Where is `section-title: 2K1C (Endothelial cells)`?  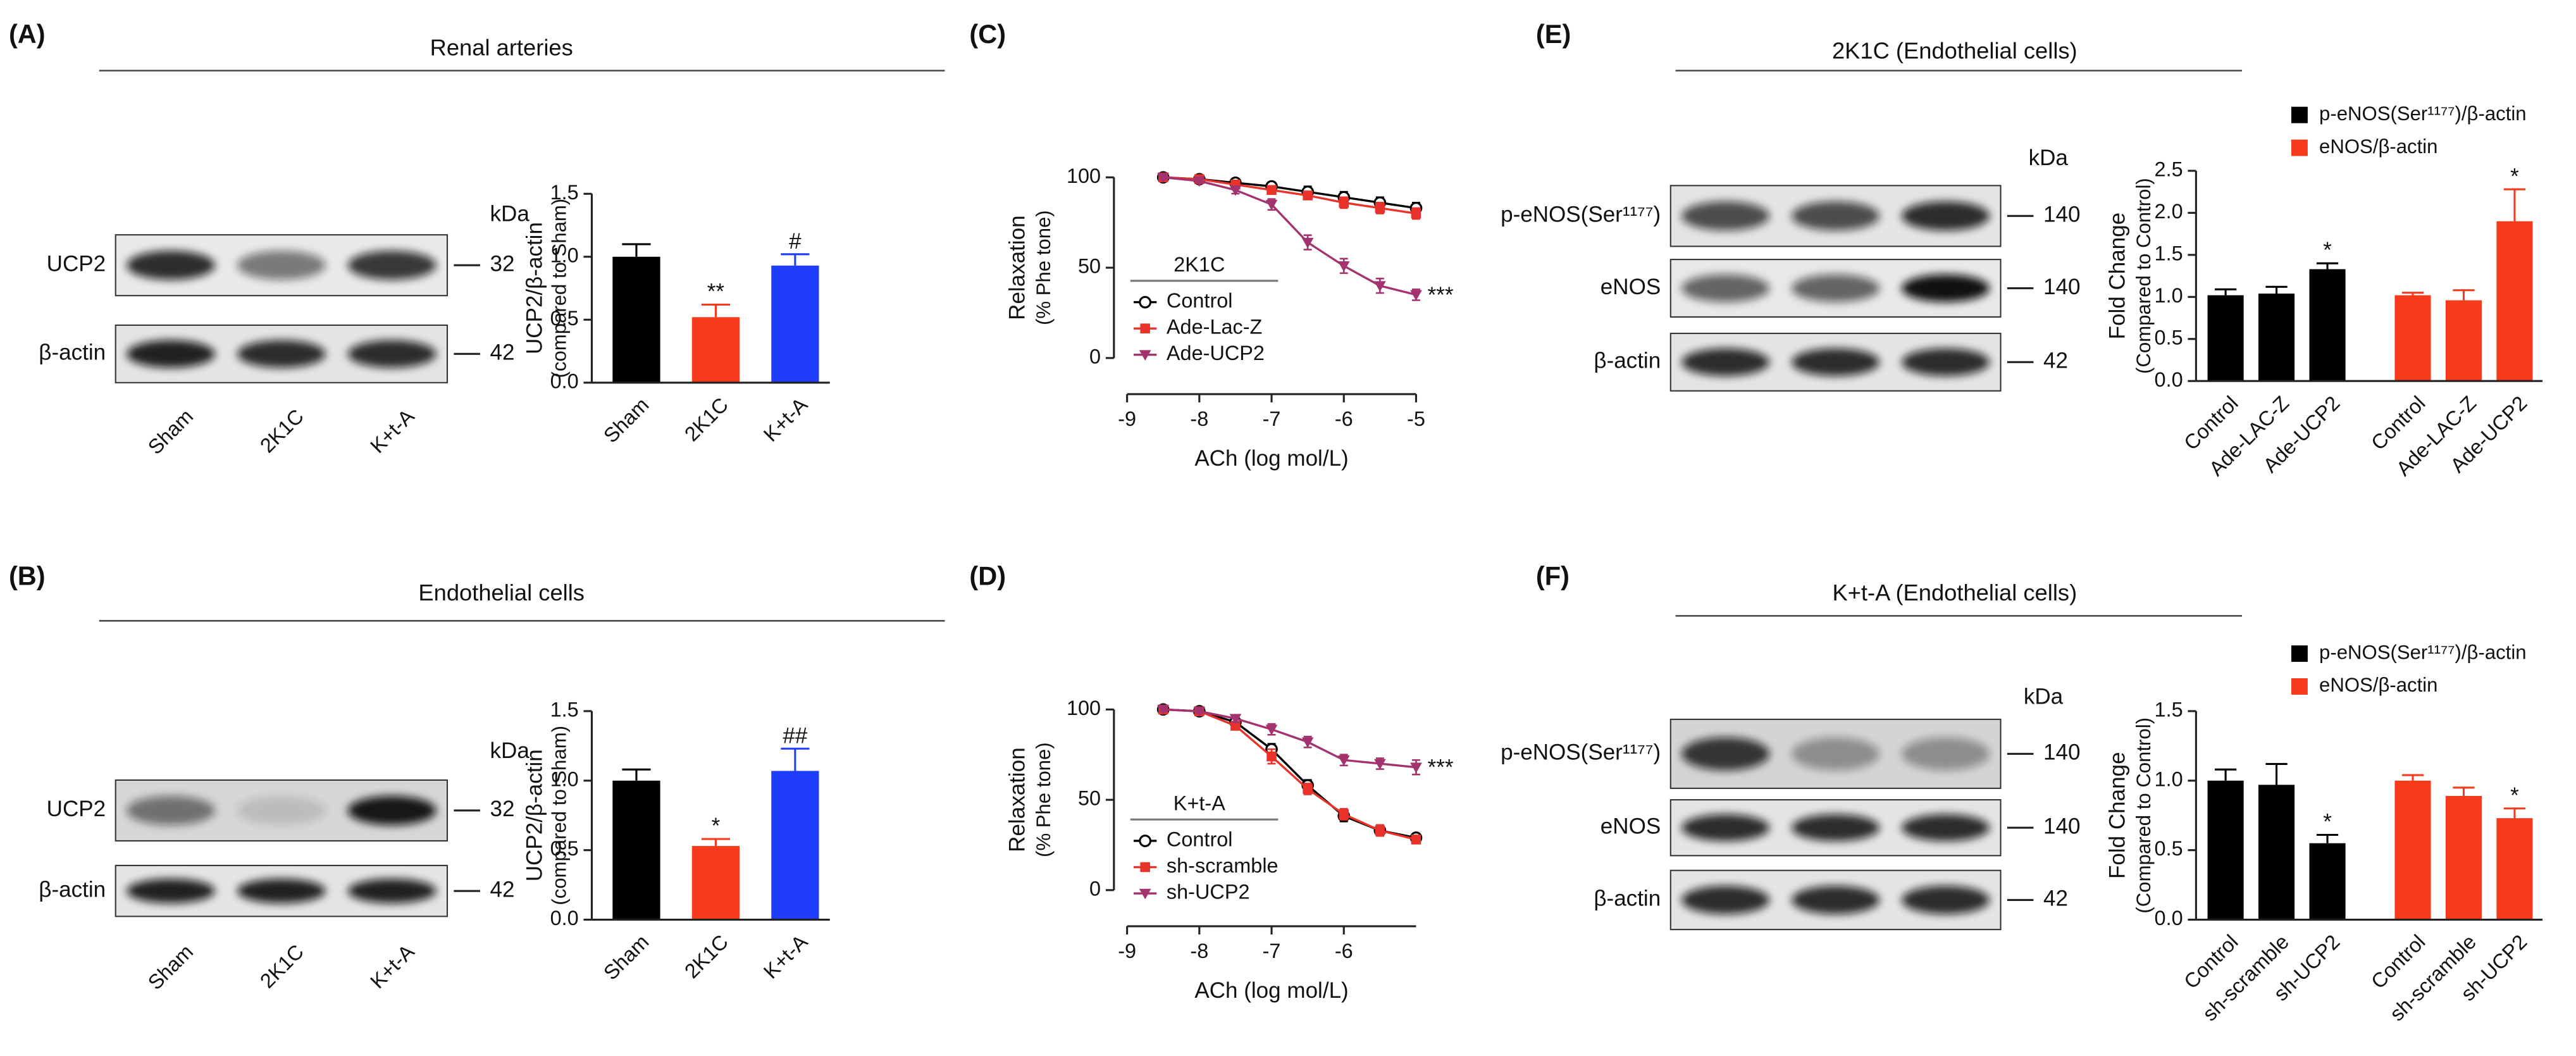 section-title: 2K1C (Endothelial cells) is located at coordinates (1955, 51).